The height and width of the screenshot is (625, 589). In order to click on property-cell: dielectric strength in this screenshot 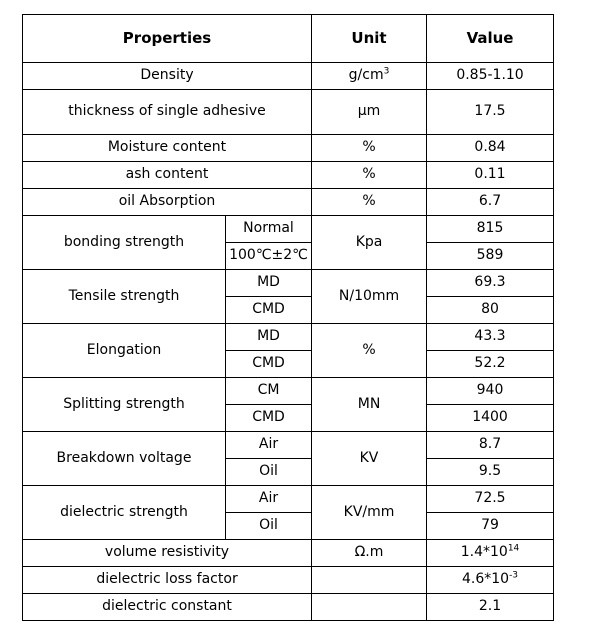, I will do `click(124, 512)`.